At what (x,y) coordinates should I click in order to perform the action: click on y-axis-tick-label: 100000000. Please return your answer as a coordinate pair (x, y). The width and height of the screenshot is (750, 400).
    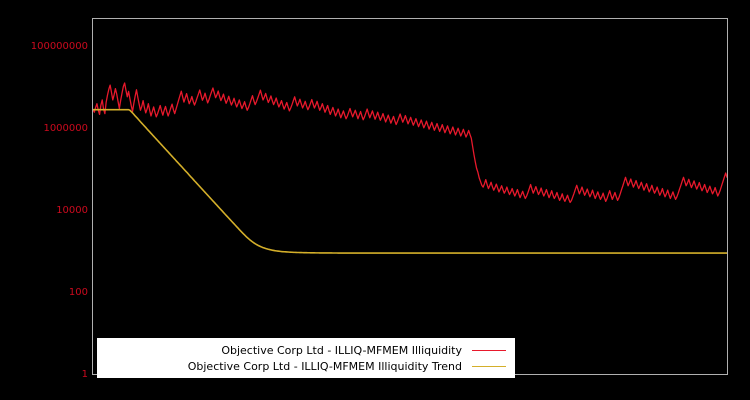
    Looking at the image, I should click on (59, 46).